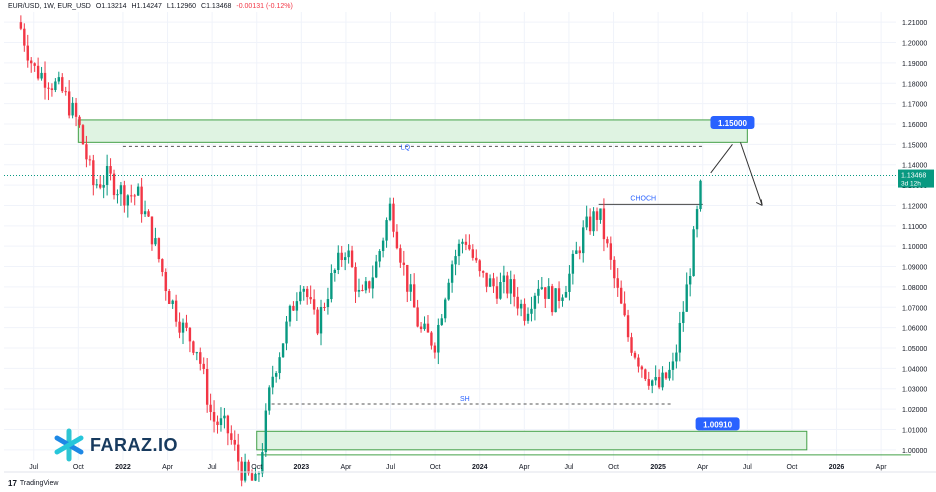 The height and width of the screenshot is (492, 936). Describe the element at coordinates (33, 483) in the screenshot. I see `tradingview-attribution: 17 TradingView` at that location.